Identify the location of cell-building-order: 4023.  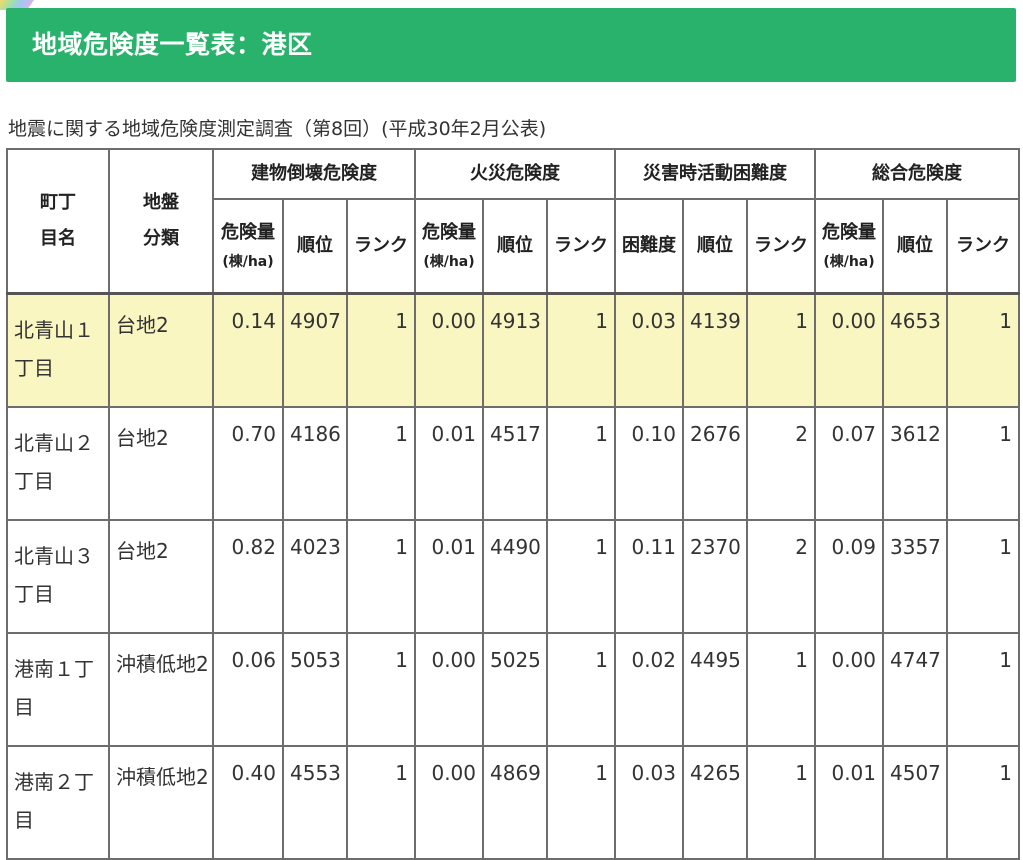
(315, 576).